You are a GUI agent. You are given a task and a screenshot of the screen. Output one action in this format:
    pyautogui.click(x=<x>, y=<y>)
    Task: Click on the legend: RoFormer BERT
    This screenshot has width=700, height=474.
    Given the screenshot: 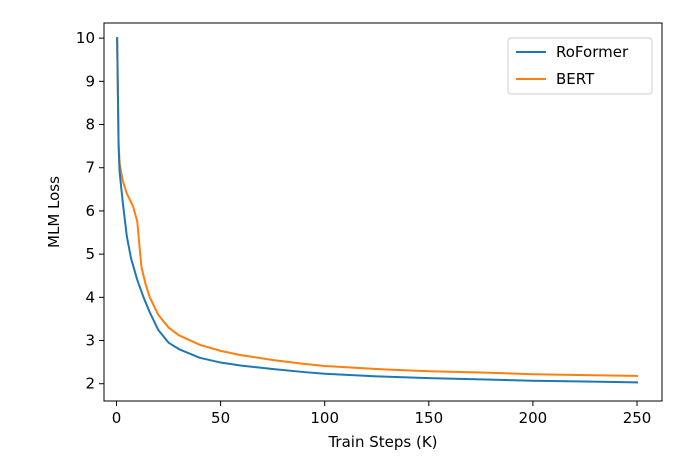 What is the action you would take?
    pyautogui.click(x=580, y=66)
    